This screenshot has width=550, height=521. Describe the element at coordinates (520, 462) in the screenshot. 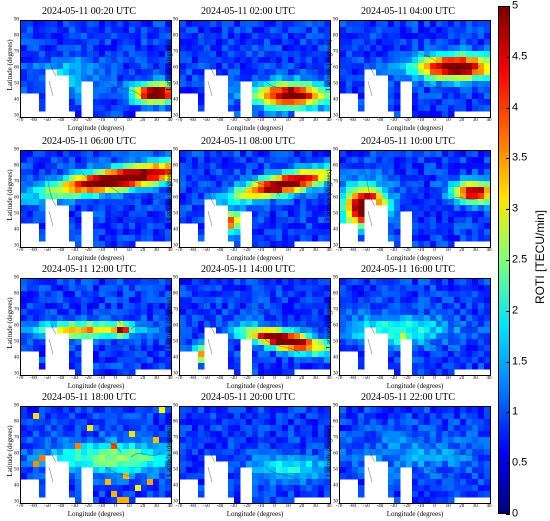

I see `colorbar-tick-label: 0.5` at that location.